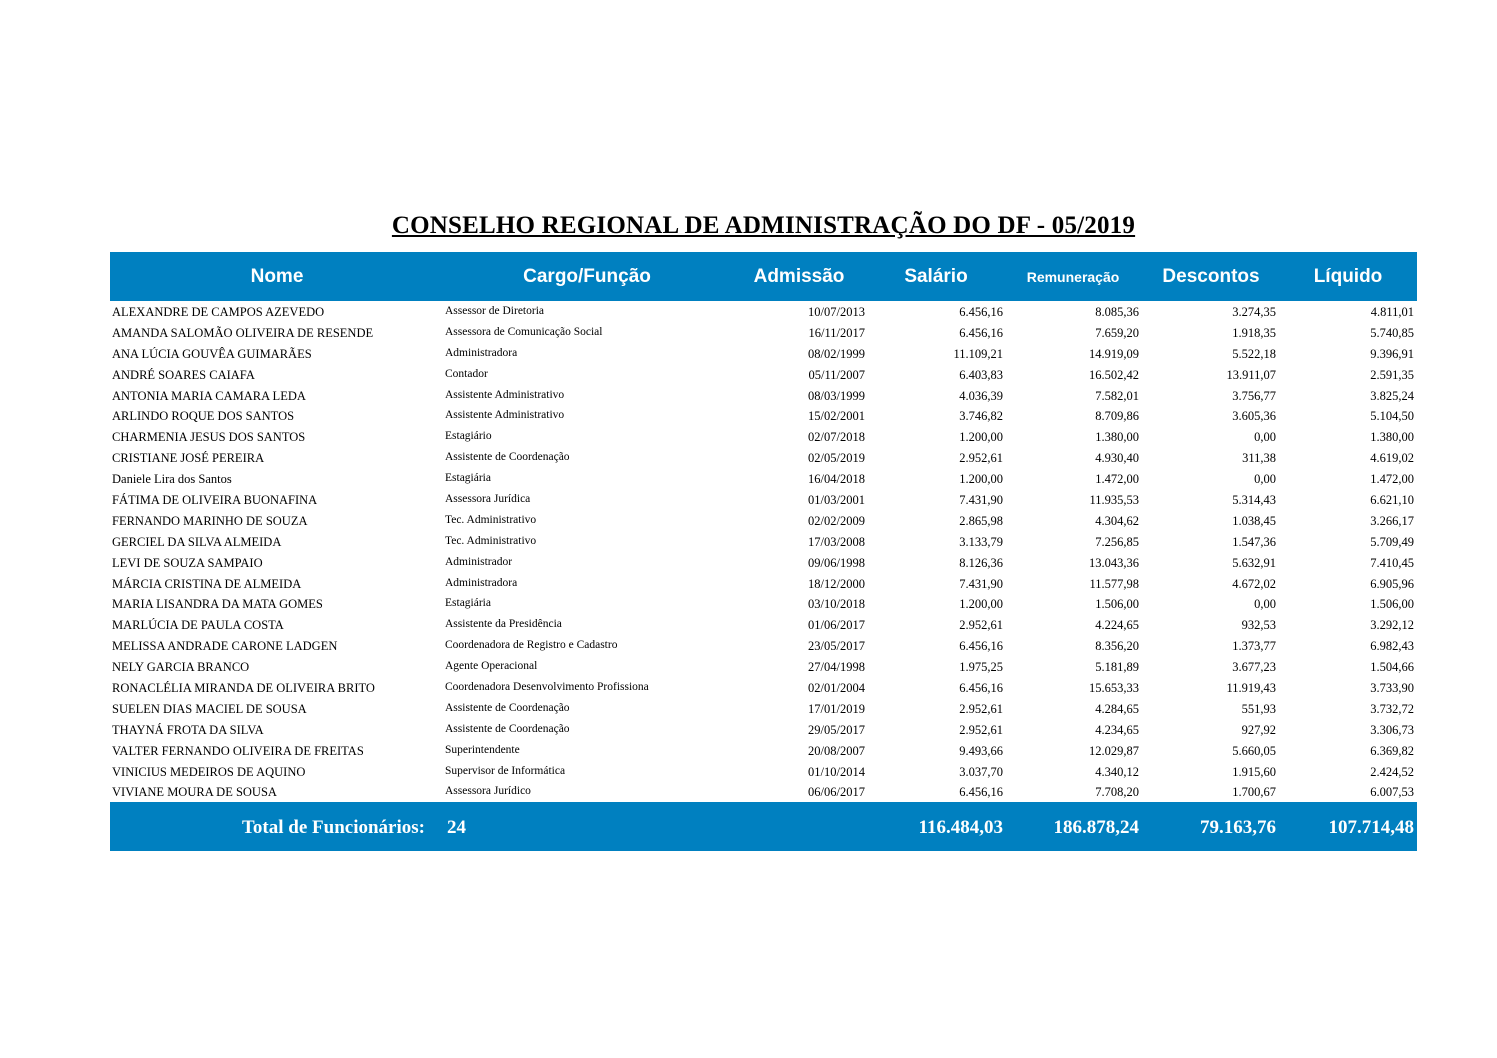  What do you see at coordinates (481, 352) in the screenshot?
I see `cargo-cell: Administradora` at bounding box center [481, 352].